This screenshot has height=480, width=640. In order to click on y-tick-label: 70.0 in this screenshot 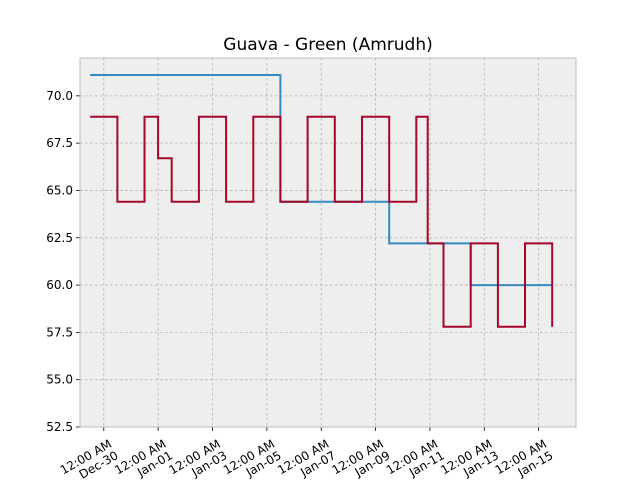, I will do `click(59, 96)`.